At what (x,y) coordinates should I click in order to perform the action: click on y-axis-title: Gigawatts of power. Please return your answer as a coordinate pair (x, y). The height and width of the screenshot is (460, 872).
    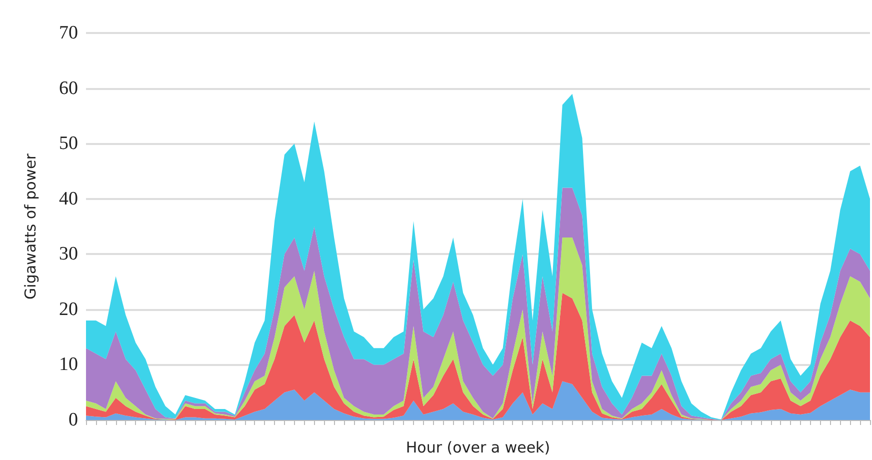
    Looking at the image, I should click on (31, 226).